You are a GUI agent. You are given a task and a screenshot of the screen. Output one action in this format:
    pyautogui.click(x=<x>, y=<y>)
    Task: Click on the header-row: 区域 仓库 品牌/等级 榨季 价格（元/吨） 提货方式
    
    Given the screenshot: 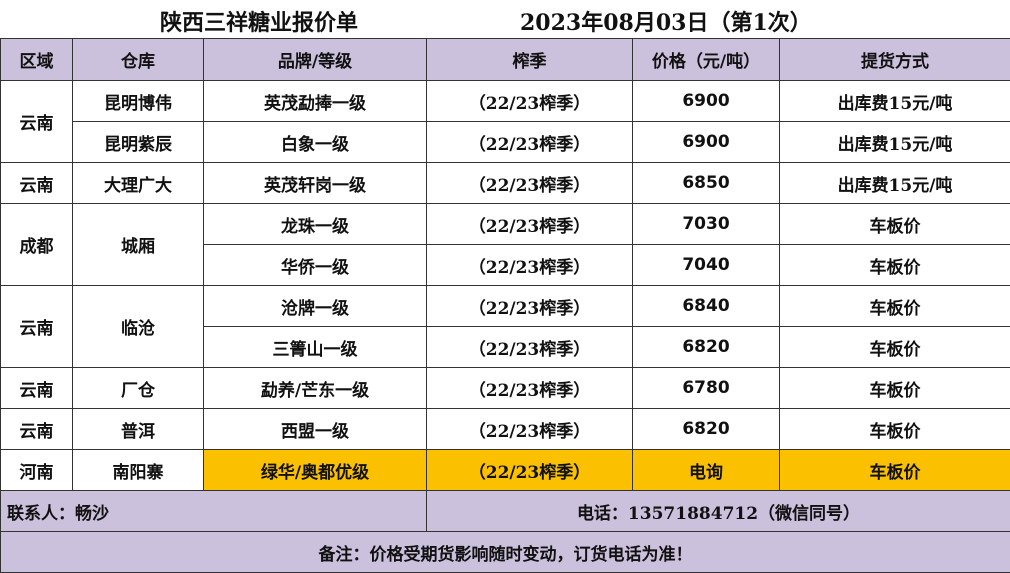 What is the action you would take?
    pyautogui.click(x=505, y=60)
    